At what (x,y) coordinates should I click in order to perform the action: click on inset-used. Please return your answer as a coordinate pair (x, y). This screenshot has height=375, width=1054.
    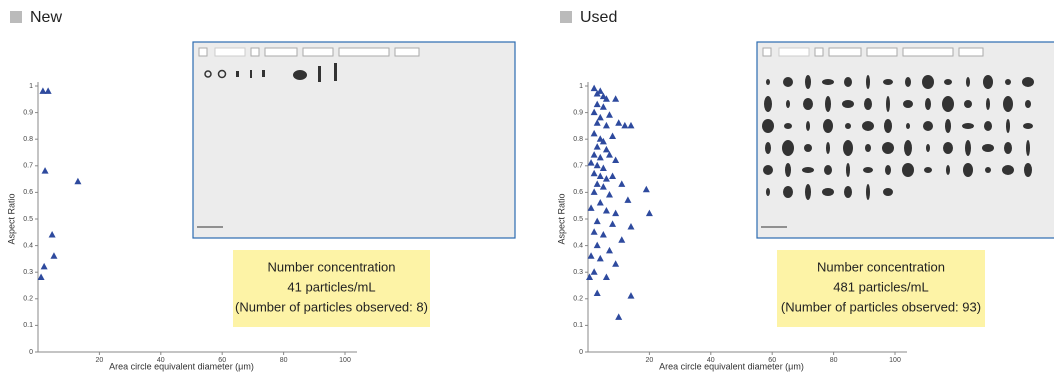
    Looking at the image, I should click on (905, 140).